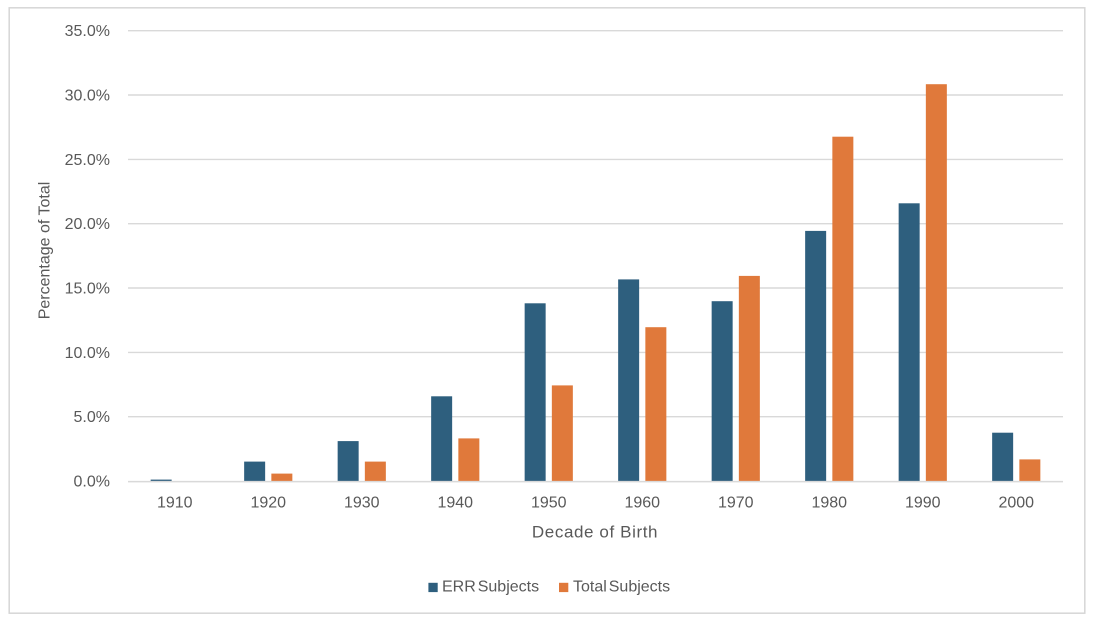  What do you see at coordinates (362, 503) in the screenshot?
I see `svg-text: 1930` at bounding box center [362, 503].